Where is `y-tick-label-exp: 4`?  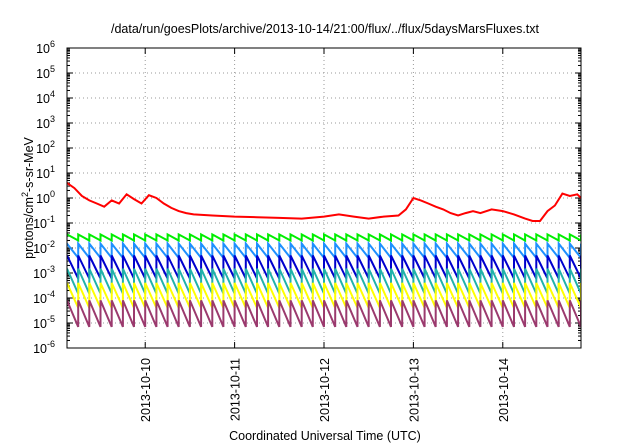 y-tick-label-exp: 4 is located at coordinates (52, 94).